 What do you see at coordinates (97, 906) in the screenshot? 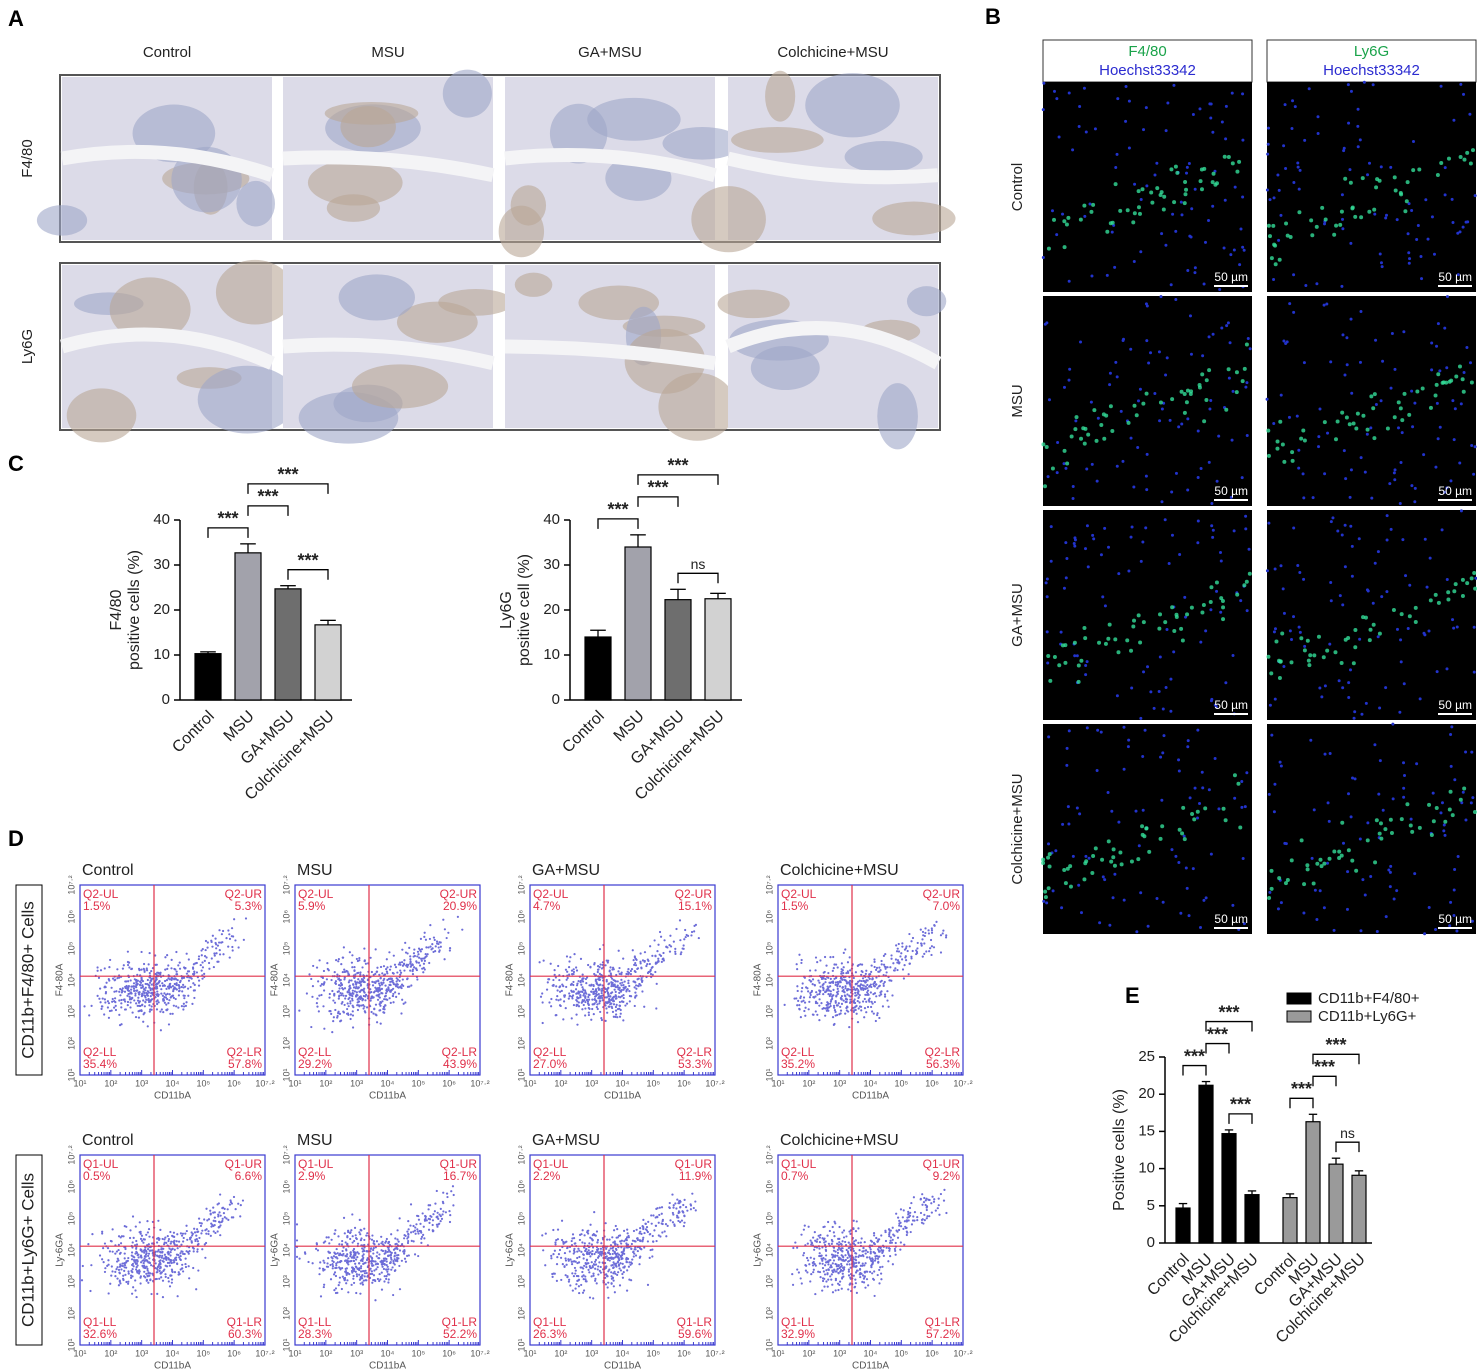
I see `quadrant-percent: 1.5%` at bounding box center [97, 906].